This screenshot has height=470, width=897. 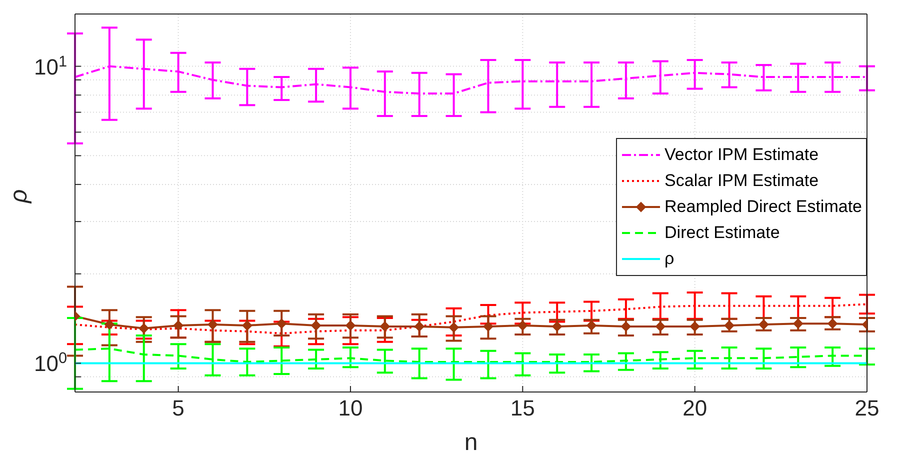 I want to click on legend-label: Reampled Direct Estimate, so click(x=763, y=207).